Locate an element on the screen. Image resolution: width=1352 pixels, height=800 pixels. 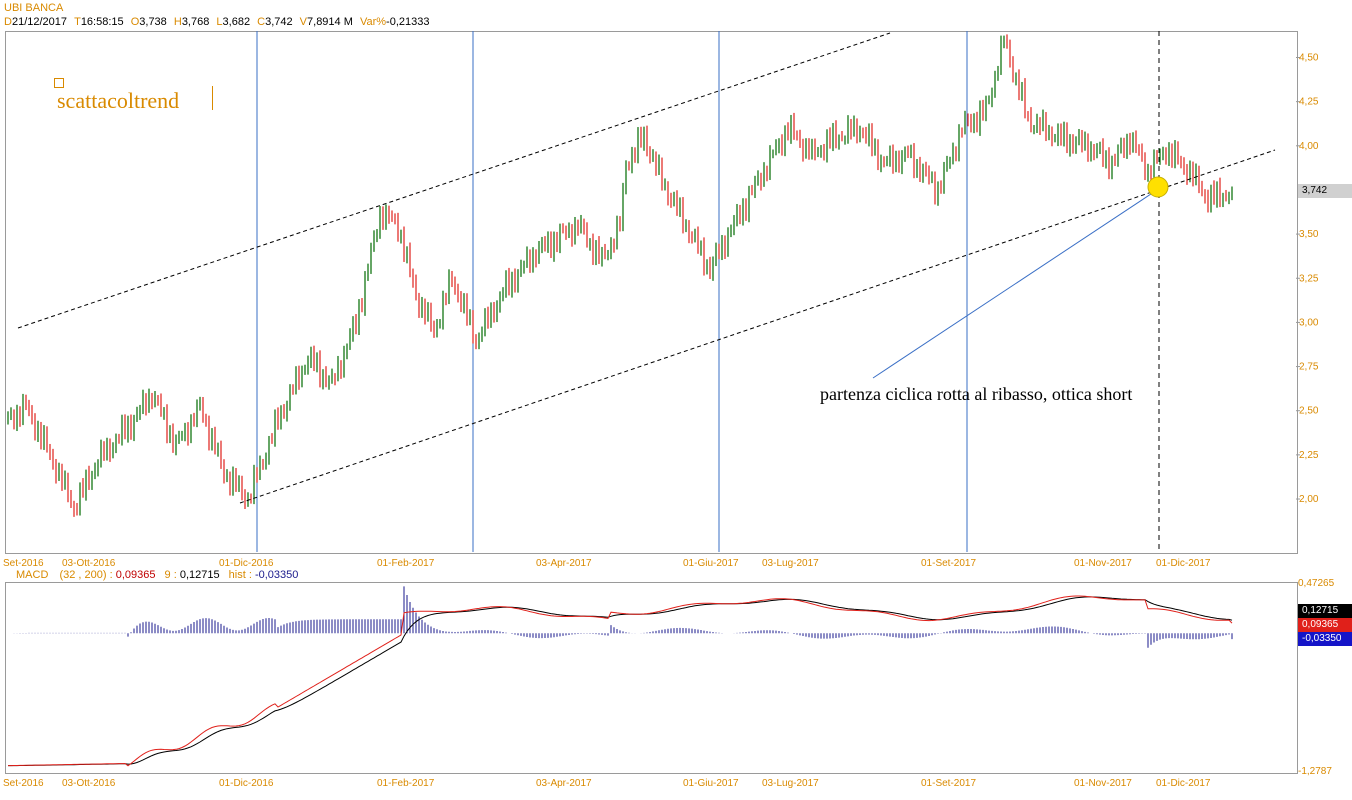
macd-params: (32 , 200) is located at coordinates (83, 575).